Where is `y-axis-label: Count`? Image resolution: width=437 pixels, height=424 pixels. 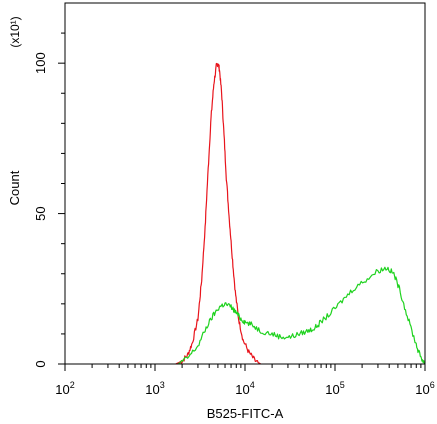
y-axis-label: Count is located at coordinates (14, 187).